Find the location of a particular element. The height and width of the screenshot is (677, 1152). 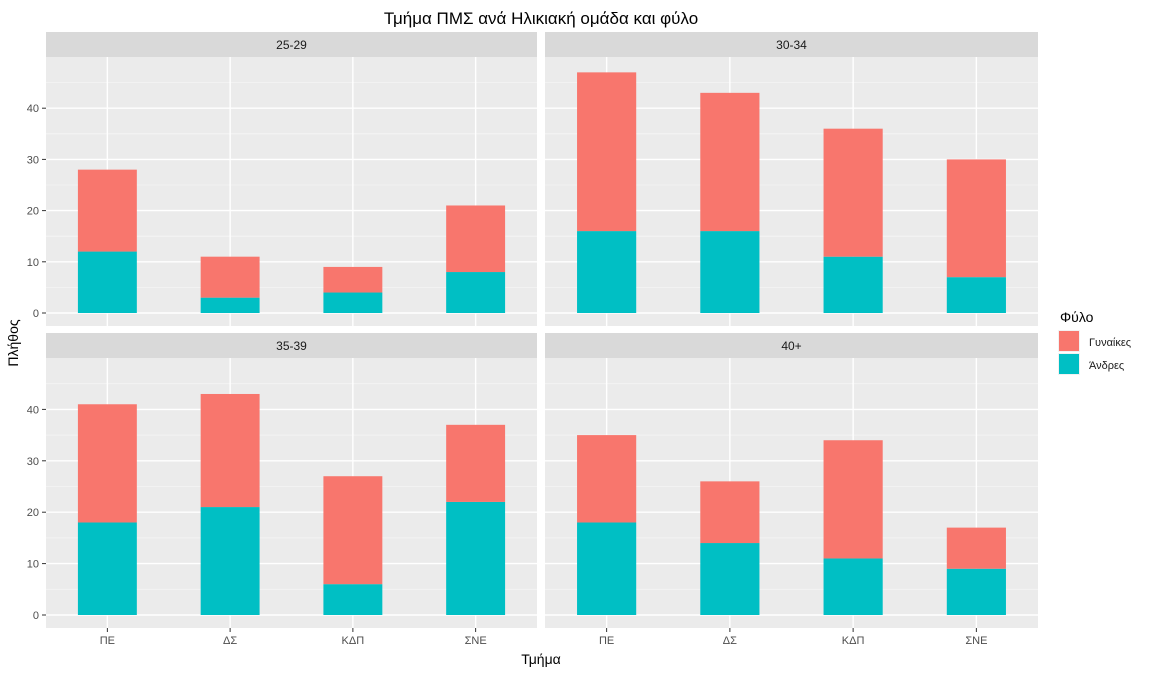

legend: Φύλο Γυναίκες Άνδρες is located at coordinates (1094, 342).